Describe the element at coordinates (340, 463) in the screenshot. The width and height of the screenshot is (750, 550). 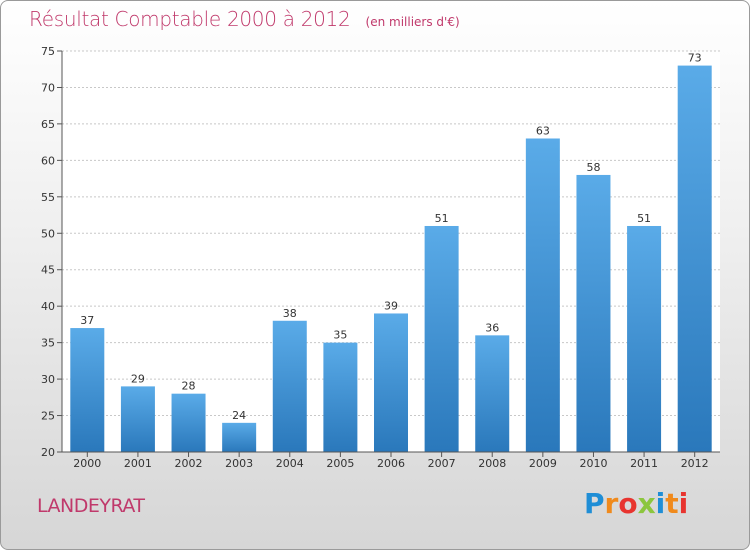
I see `x-tick-label: 2005` at that location.